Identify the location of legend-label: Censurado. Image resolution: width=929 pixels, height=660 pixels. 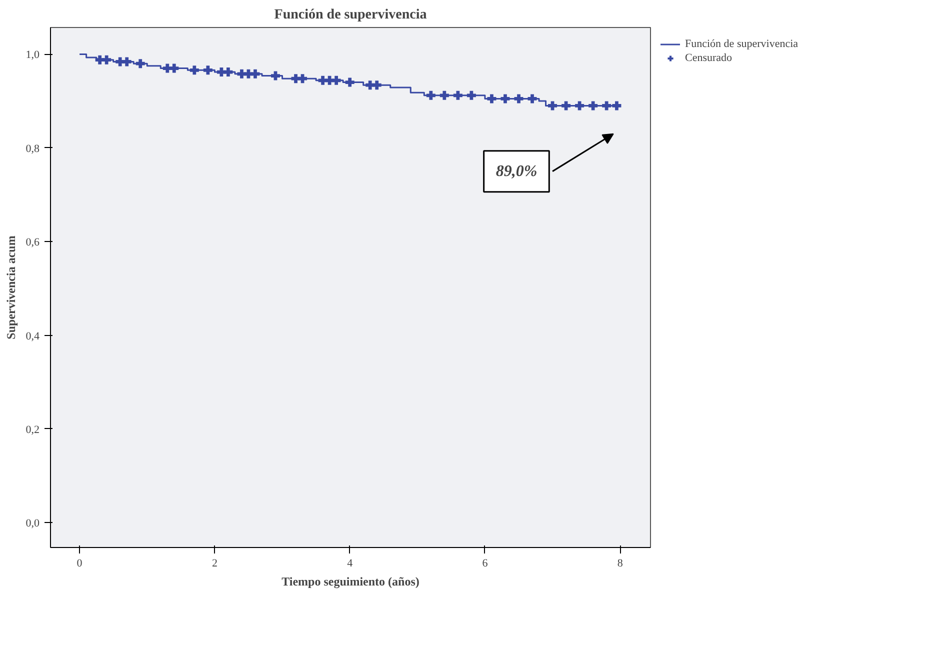
(708, 58).